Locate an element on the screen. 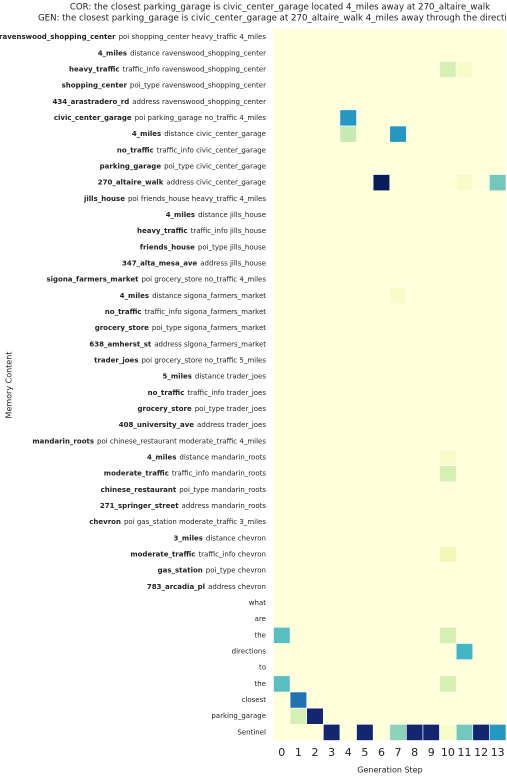 Image resolution: width=507 pixels, height=776 pixels. row-key: 3_miles is located at coordinates (188, 538).